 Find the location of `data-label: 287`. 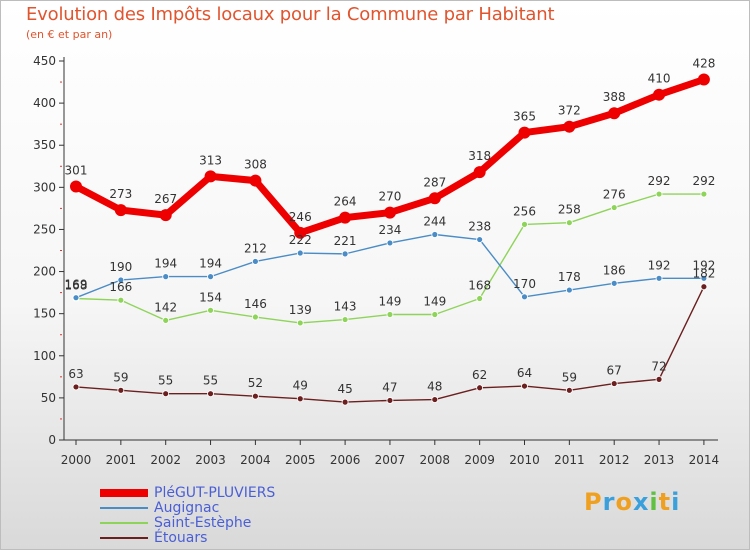

data-label: 287 is located at coordinates (434, 182).